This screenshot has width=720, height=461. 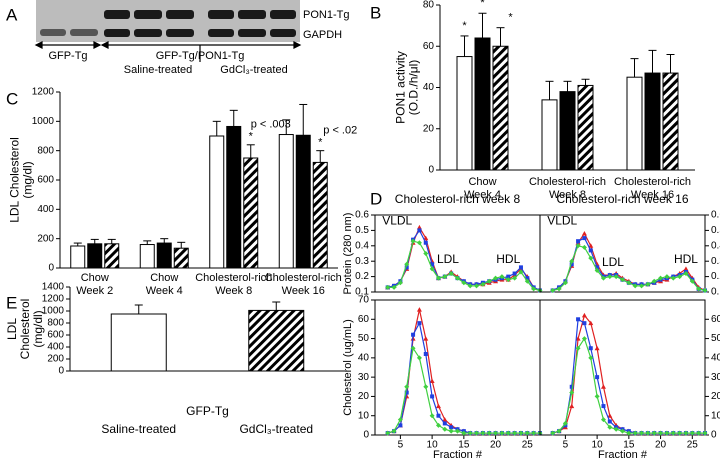 I want to click on y-axis-label: (O.D./h/μl), so click(x=414, y=88).